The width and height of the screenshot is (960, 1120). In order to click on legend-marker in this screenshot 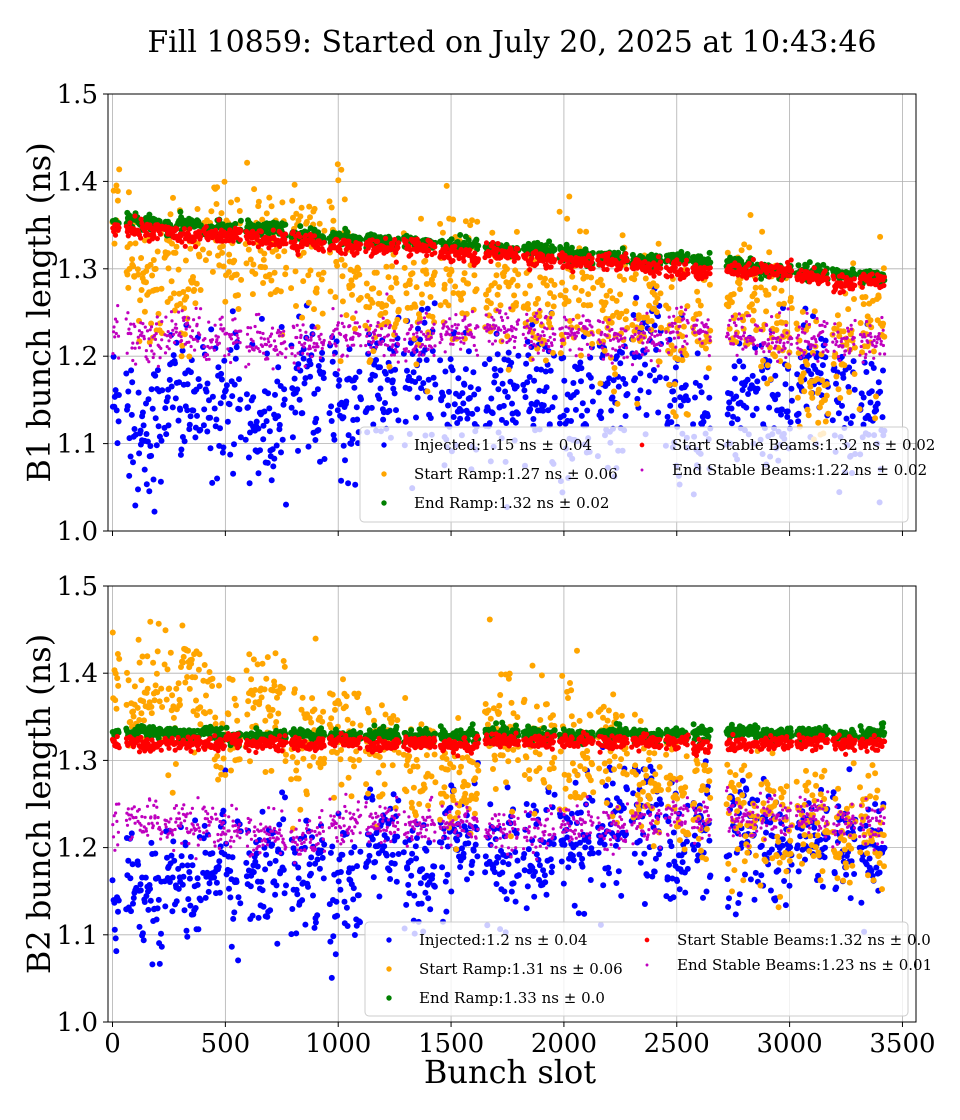, I will do `click(384, 474)`.